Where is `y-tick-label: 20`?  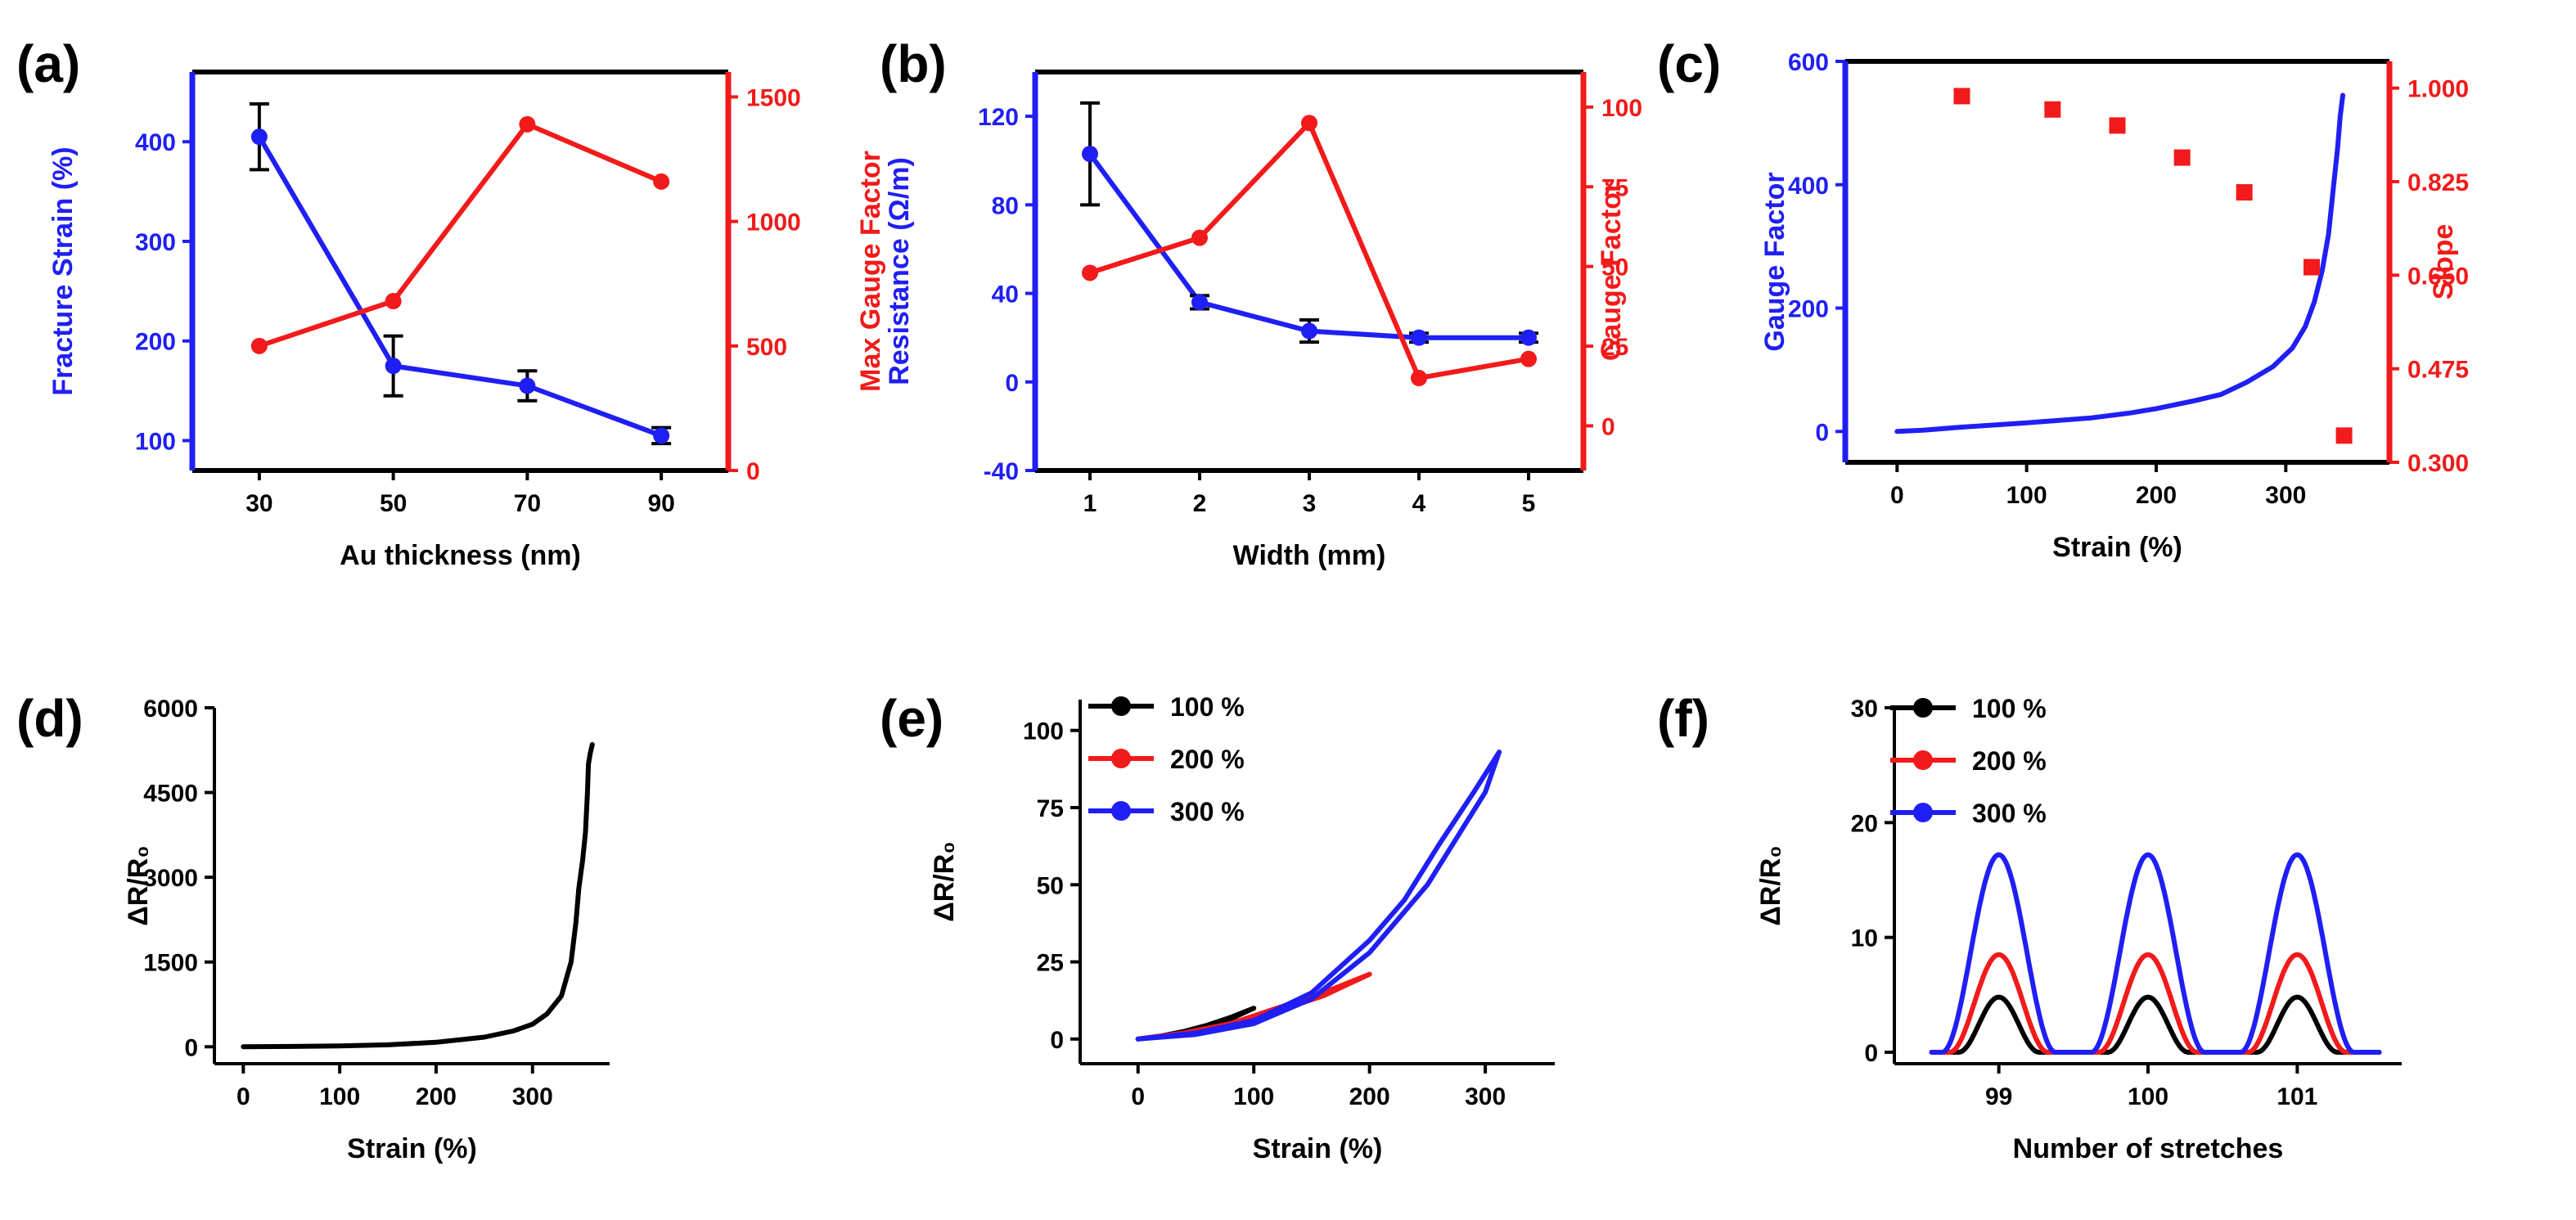 y-tick-label: 20 is located at coordinates (1864, 823).